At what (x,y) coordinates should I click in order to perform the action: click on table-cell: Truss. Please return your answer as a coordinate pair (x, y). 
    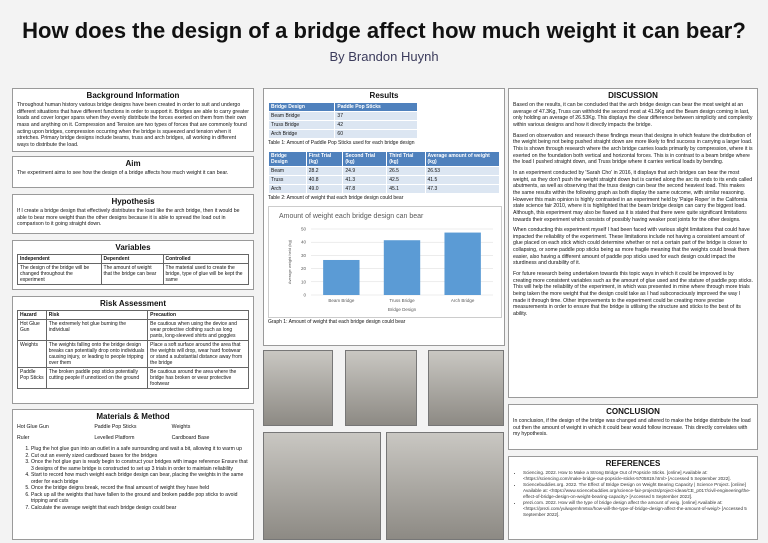
    Looking at the image, I should click on (287, 180).